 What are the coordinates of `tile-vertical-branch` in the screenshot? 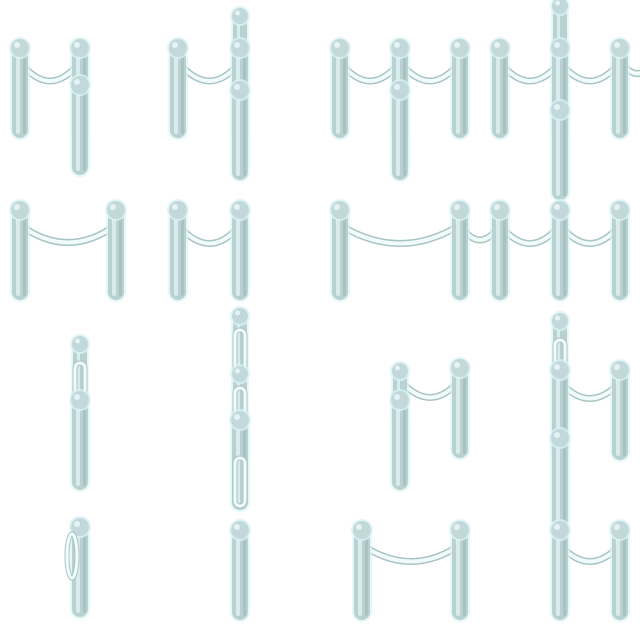 It's located at (590, 420).